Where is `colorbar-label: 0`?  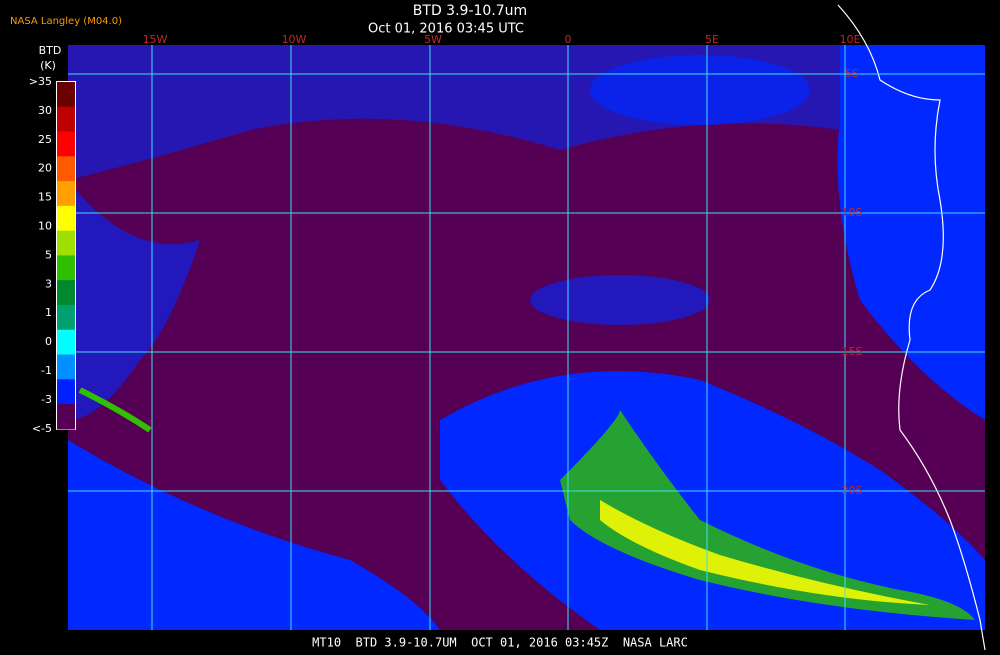
colorbar-label: 0 is located at coordinates (48, 341).